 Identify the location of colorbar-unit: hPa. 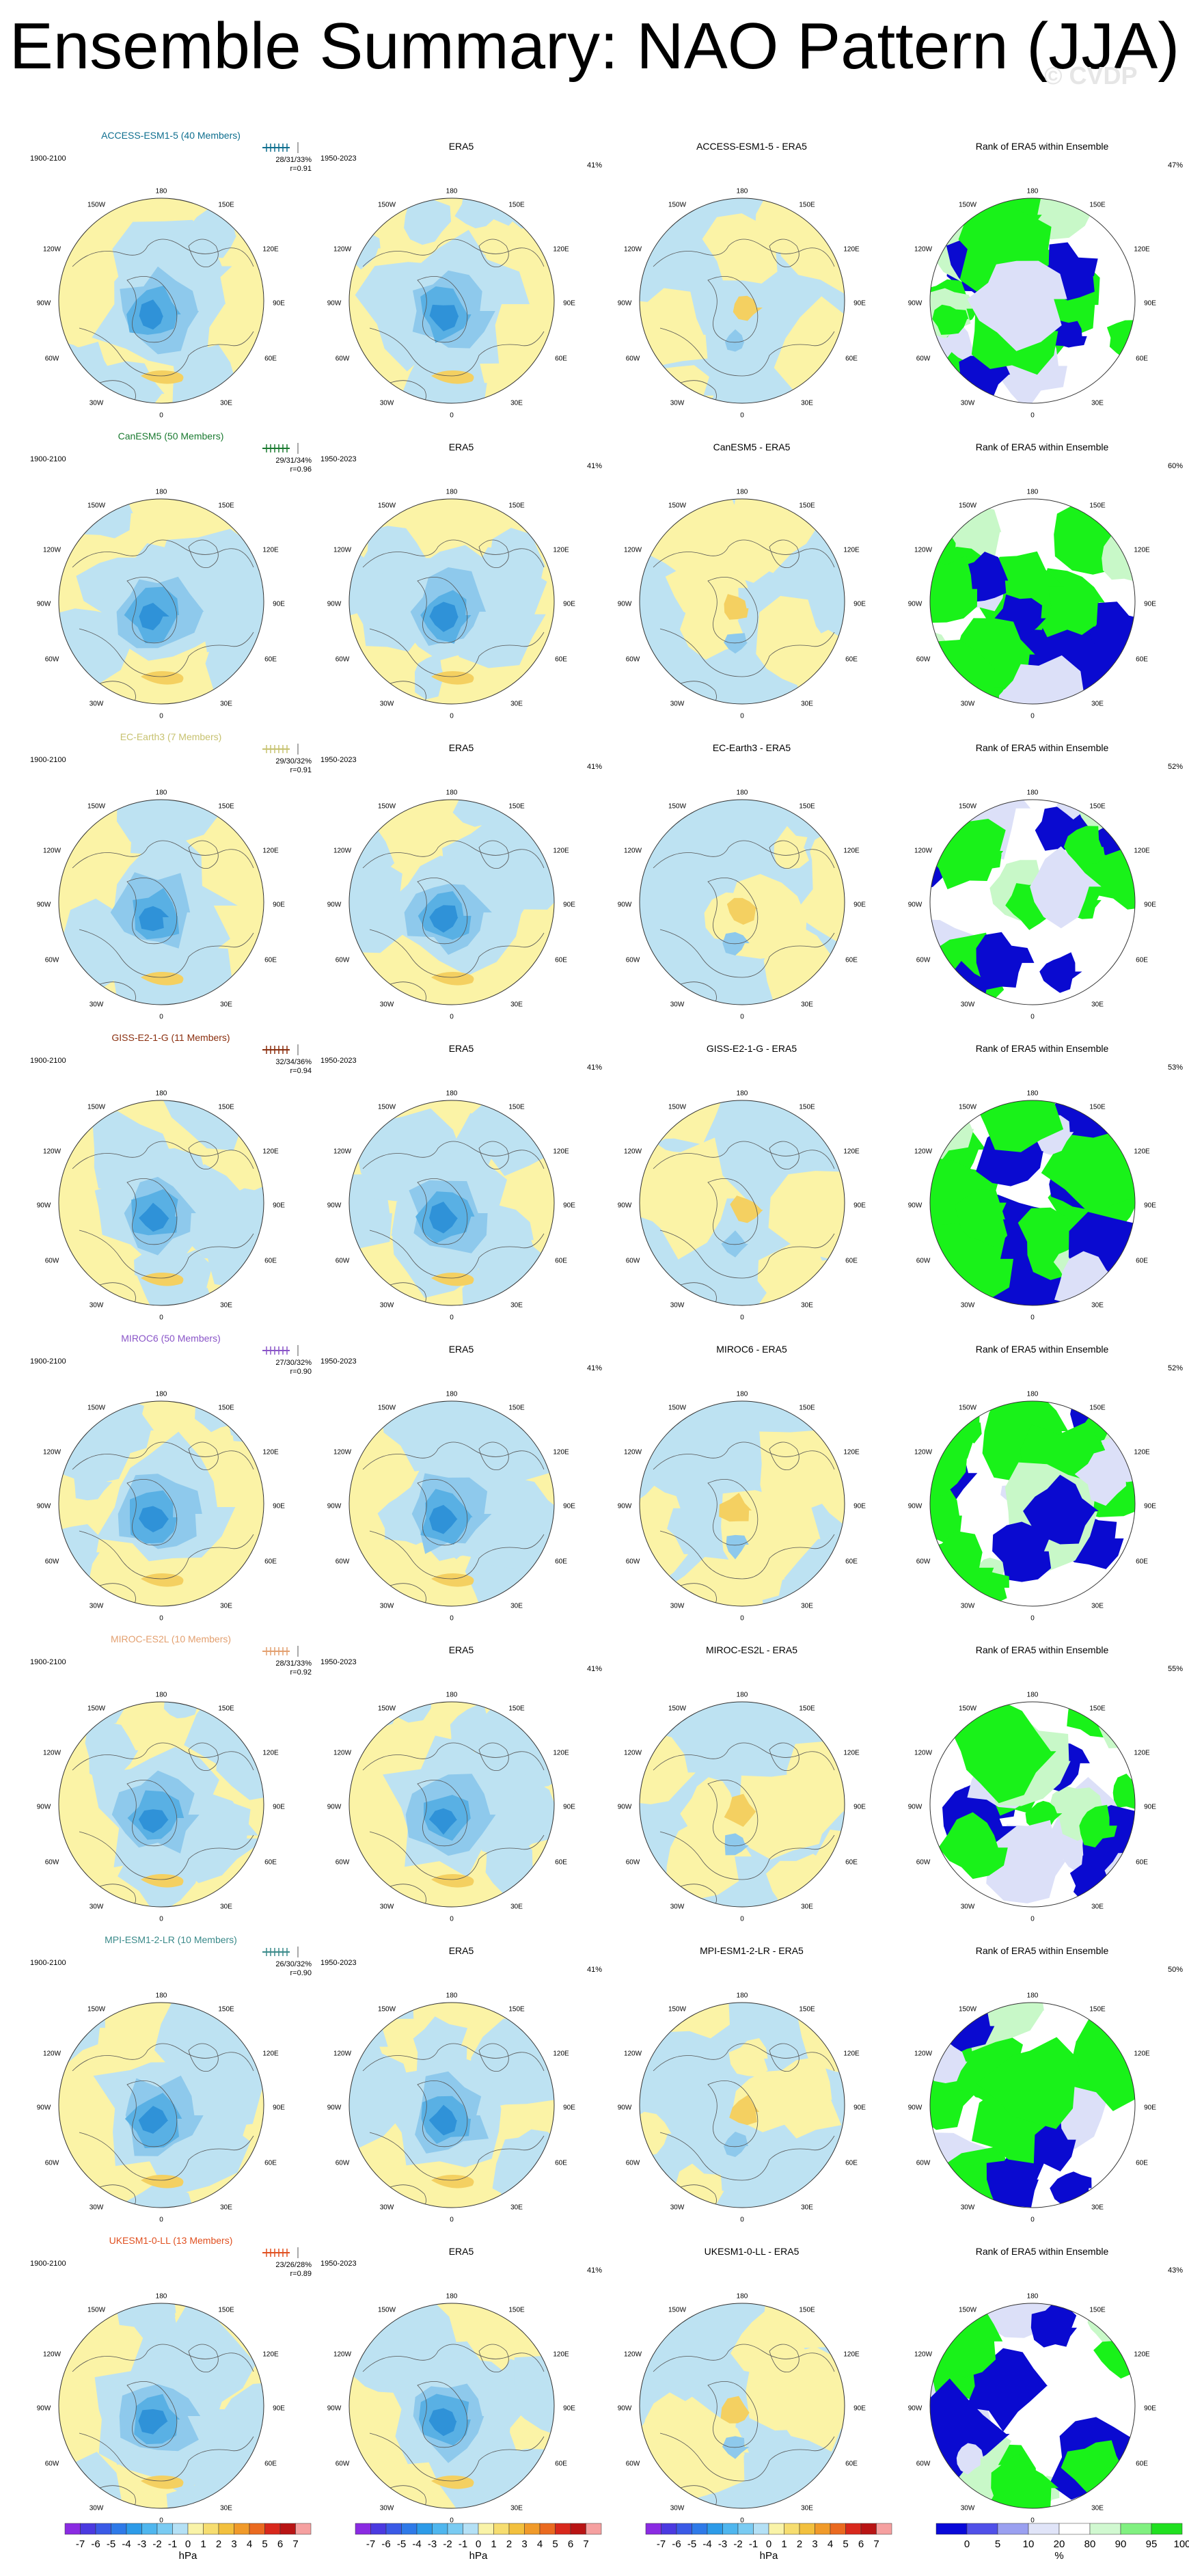
(187, 2556).